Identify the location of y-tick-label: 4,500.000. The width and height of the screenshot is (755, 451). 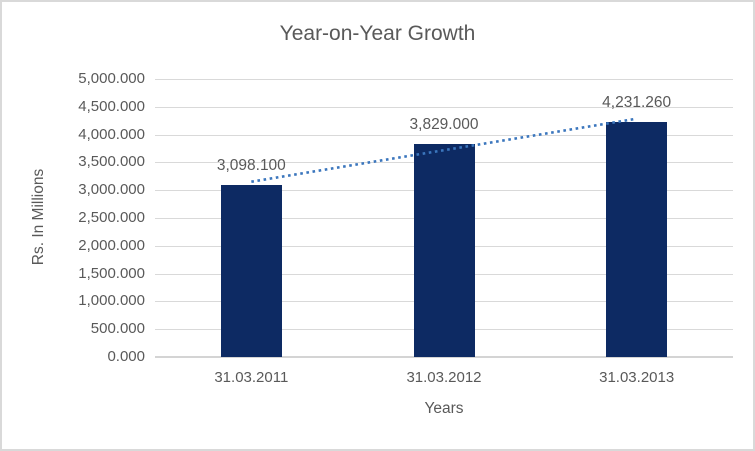
(111, 106).